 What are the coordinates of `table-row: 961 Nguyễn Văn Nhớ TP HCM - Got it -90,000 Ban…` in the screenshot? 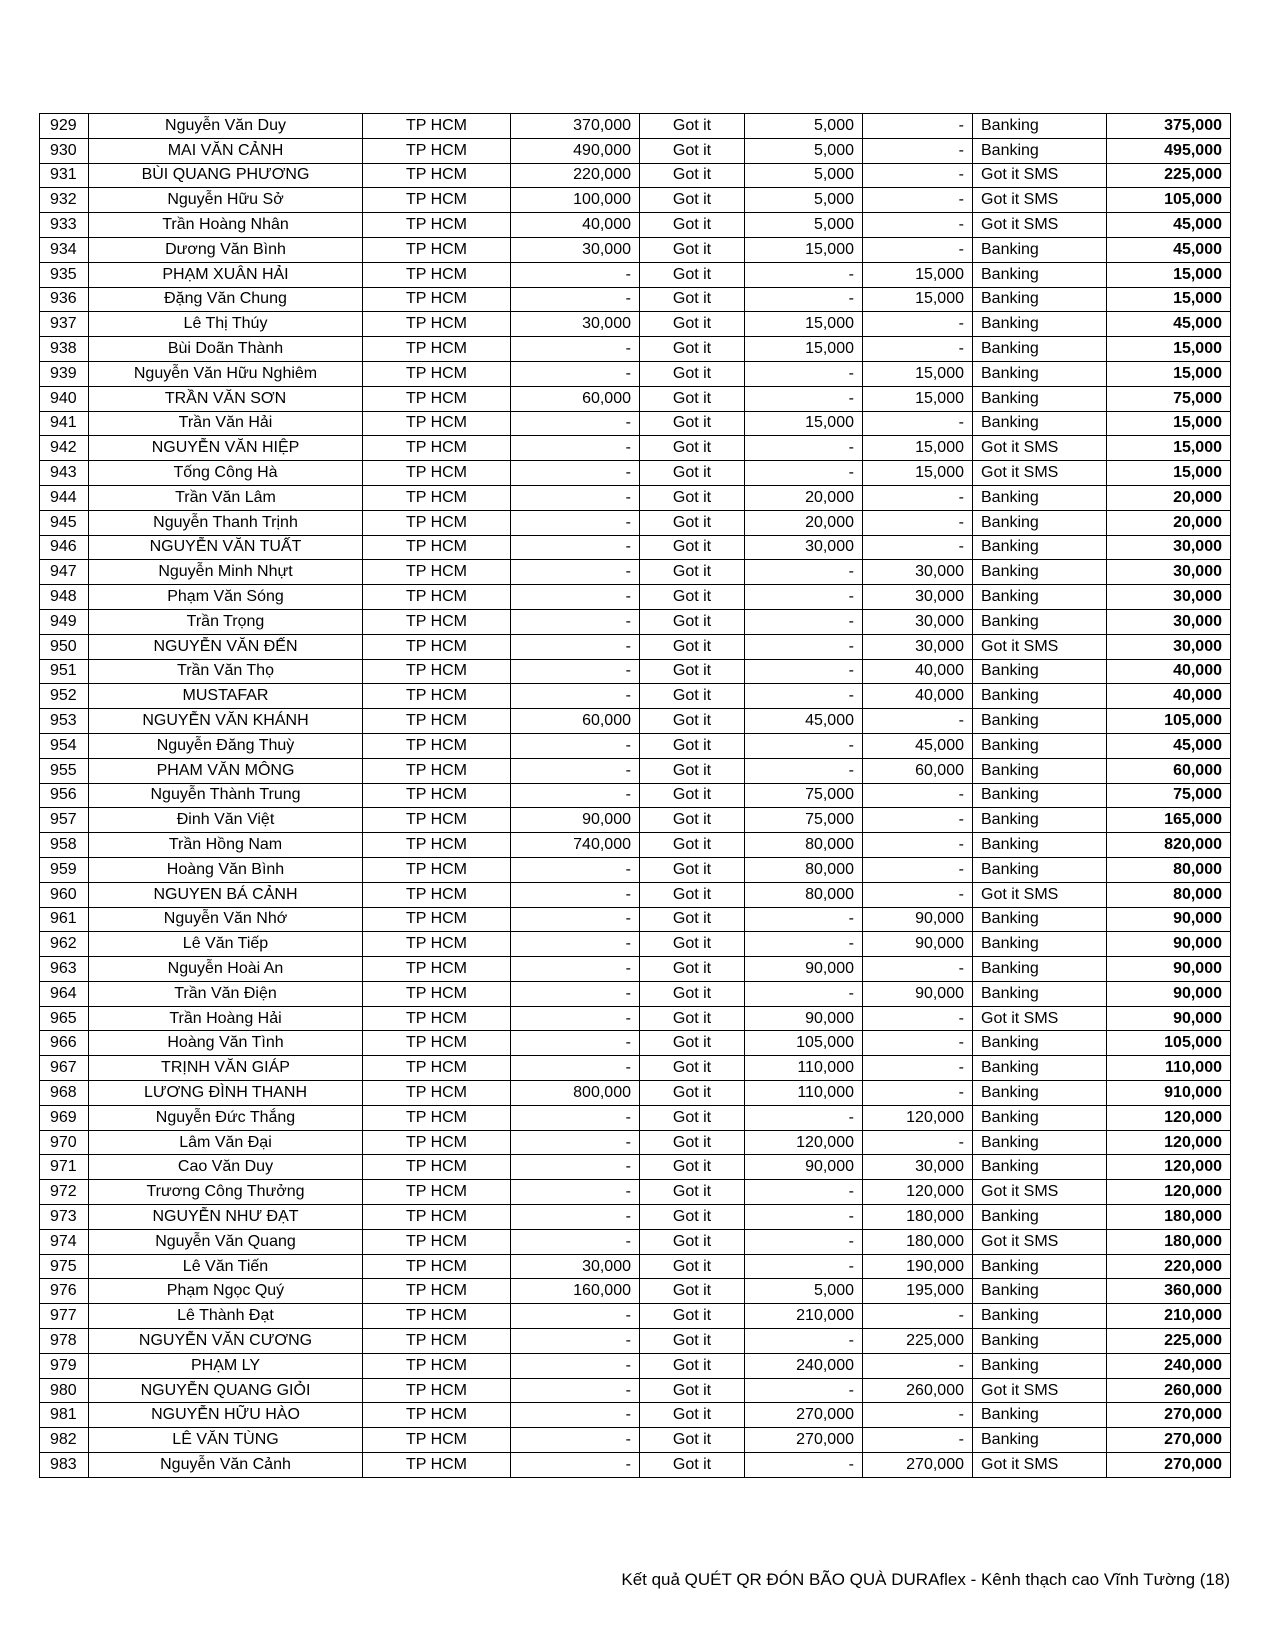 It's located at (635, 919).